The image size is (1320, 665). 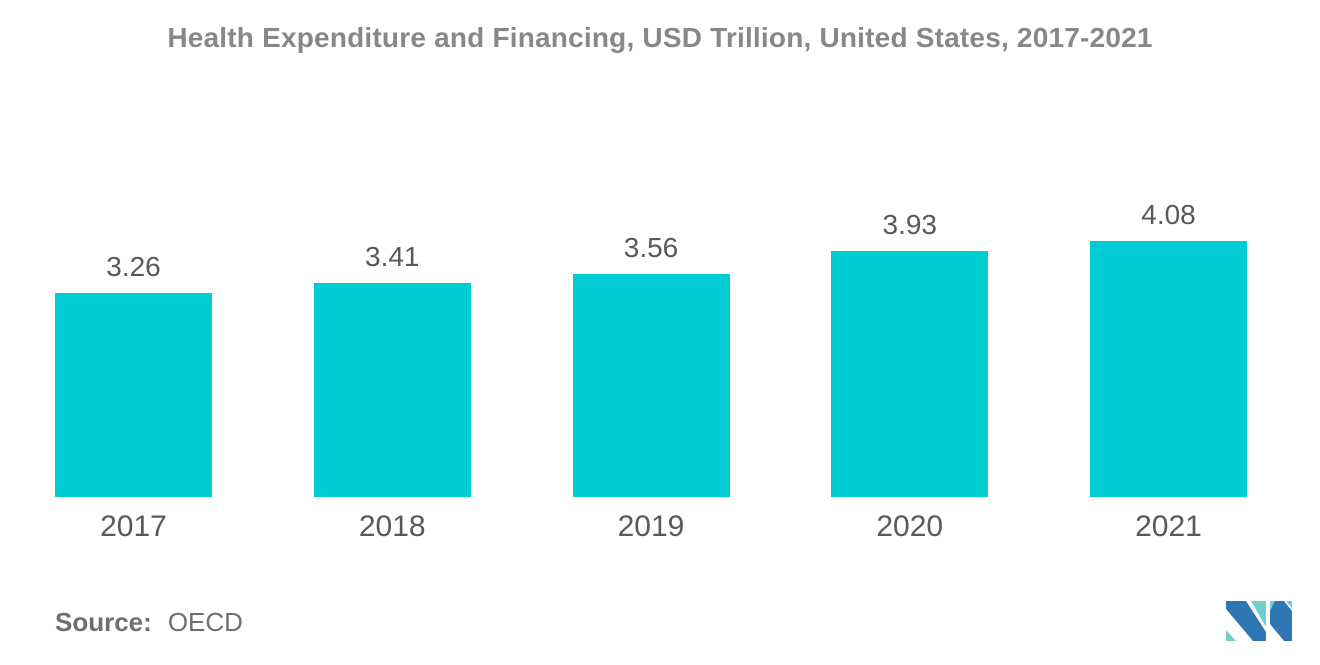 I want to click on x-axis-tick-label: 2021, so click(x=1168, y=526).